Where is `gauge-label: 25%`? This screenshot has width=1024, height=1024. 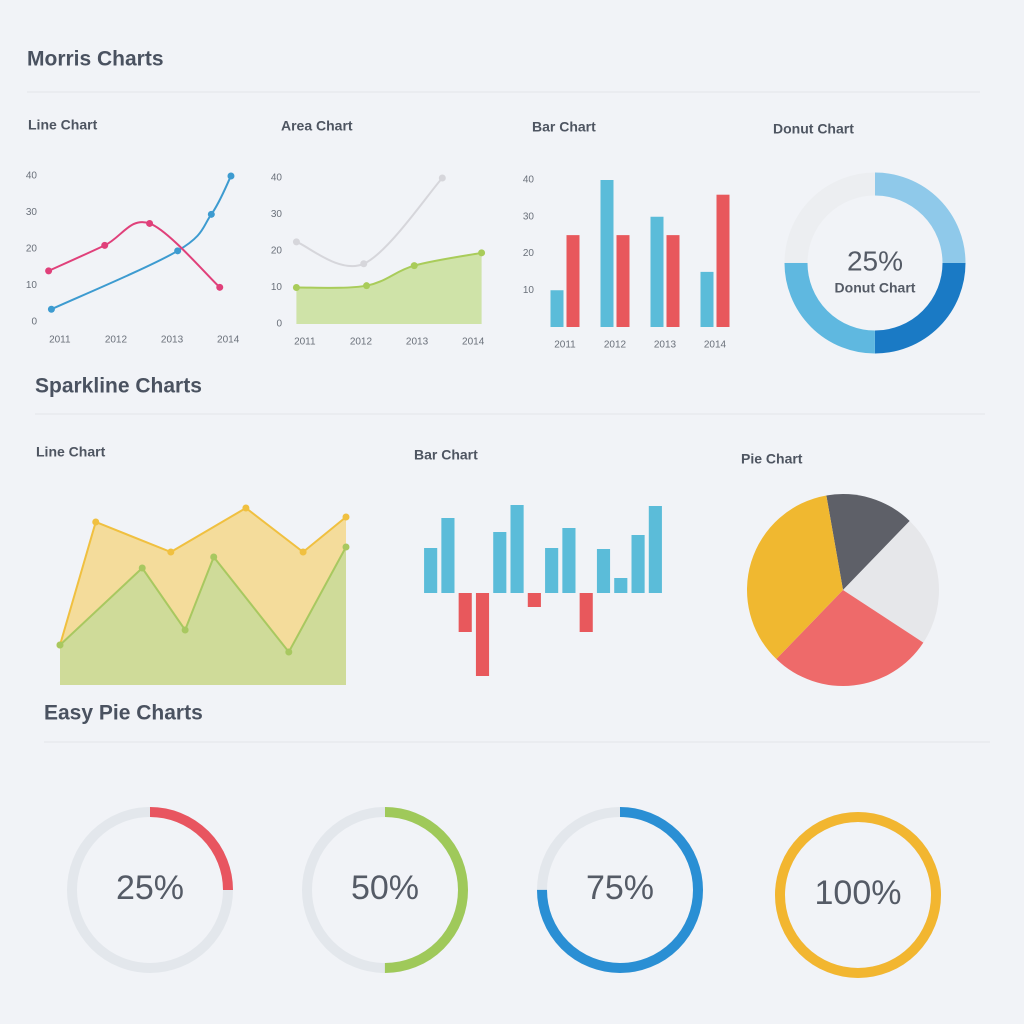 gauge-label: 25% is located at coordinates (150, 888).